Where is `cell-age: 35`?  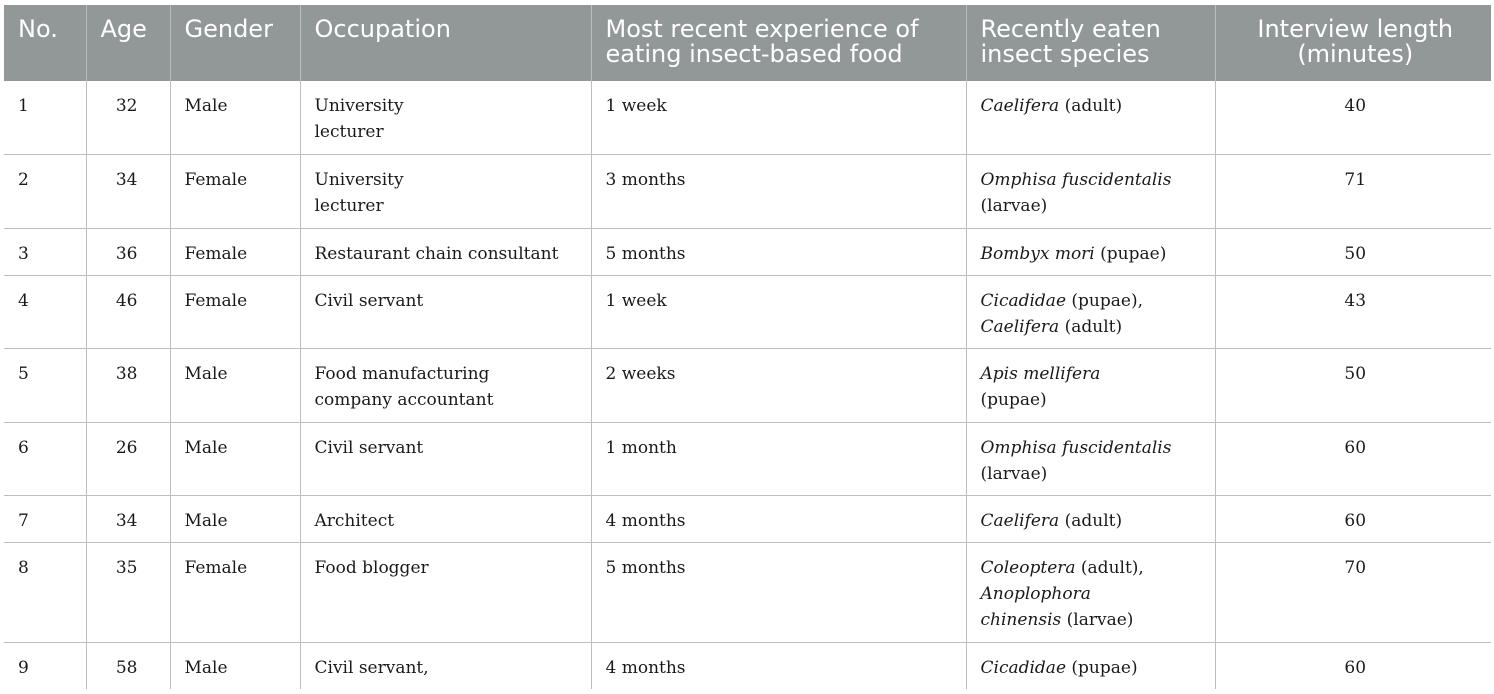 cell-age: 35 is located at coordinates (128, 592).